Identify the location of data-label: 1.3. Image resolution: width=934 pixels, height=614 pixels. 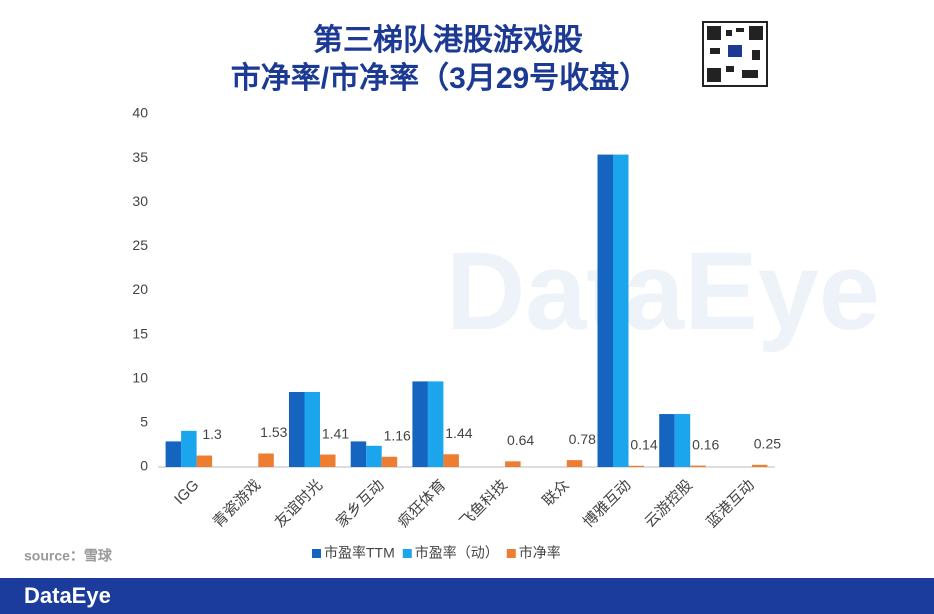
(212, 434).